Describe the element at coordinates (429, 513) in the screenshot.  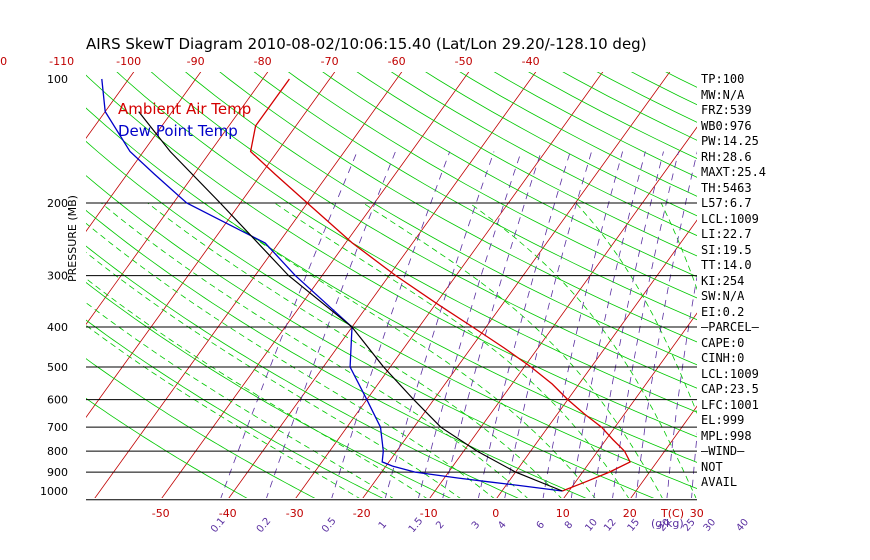
I see `bottom-temp-tick: -10` at that location.